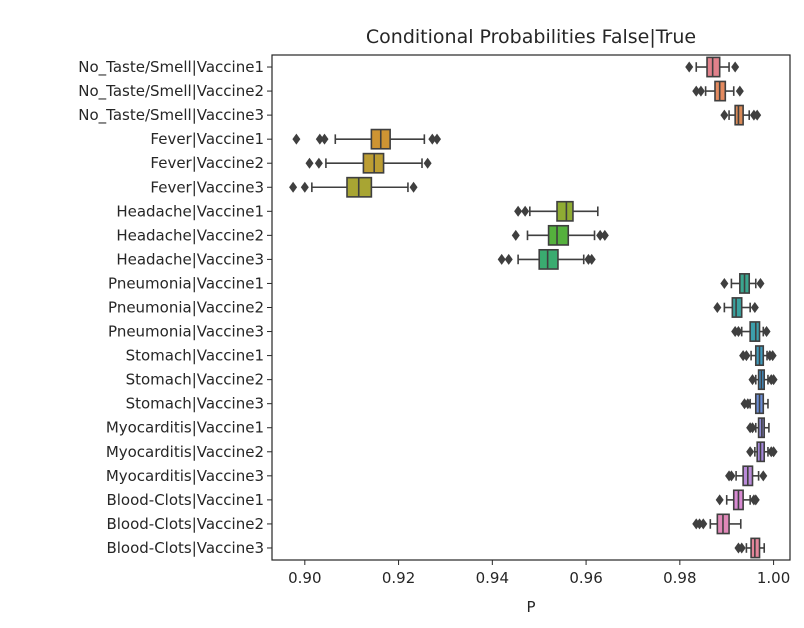  What do you see at coordinates (492, 578) in the screenshot?
I see `x-tick-label: 0.94` at bounding box center [492, 578].